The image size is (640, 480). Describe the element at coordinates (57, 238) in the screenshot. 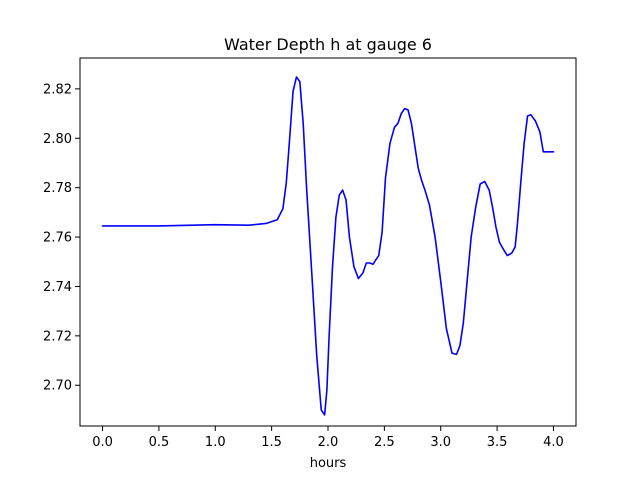

I see `y-tick-label: 2.76` at that location.